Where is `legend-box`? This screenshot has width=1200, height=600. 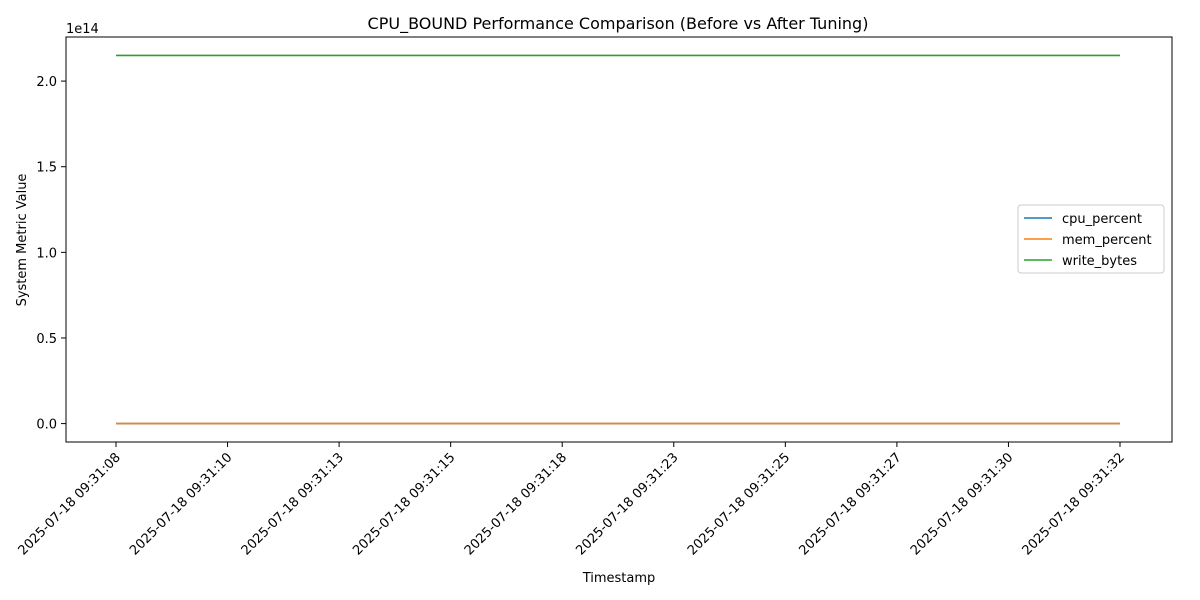
legend-box is located at coordinates (1091, 239).